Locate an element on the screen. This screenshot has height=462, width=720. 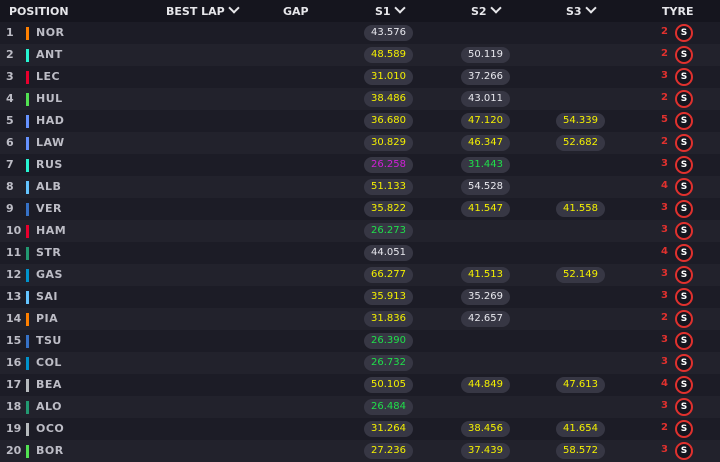
s1-time: 36.680 is located at coordinates (388, 121).